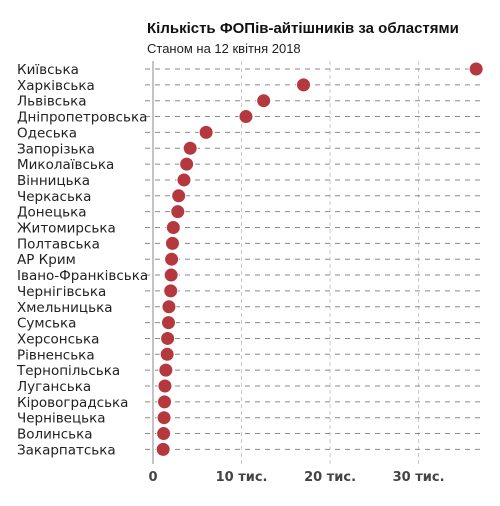 This screenshot has width=500, height=506. I want to click on category-label: Полтавська, so click(58, 244).